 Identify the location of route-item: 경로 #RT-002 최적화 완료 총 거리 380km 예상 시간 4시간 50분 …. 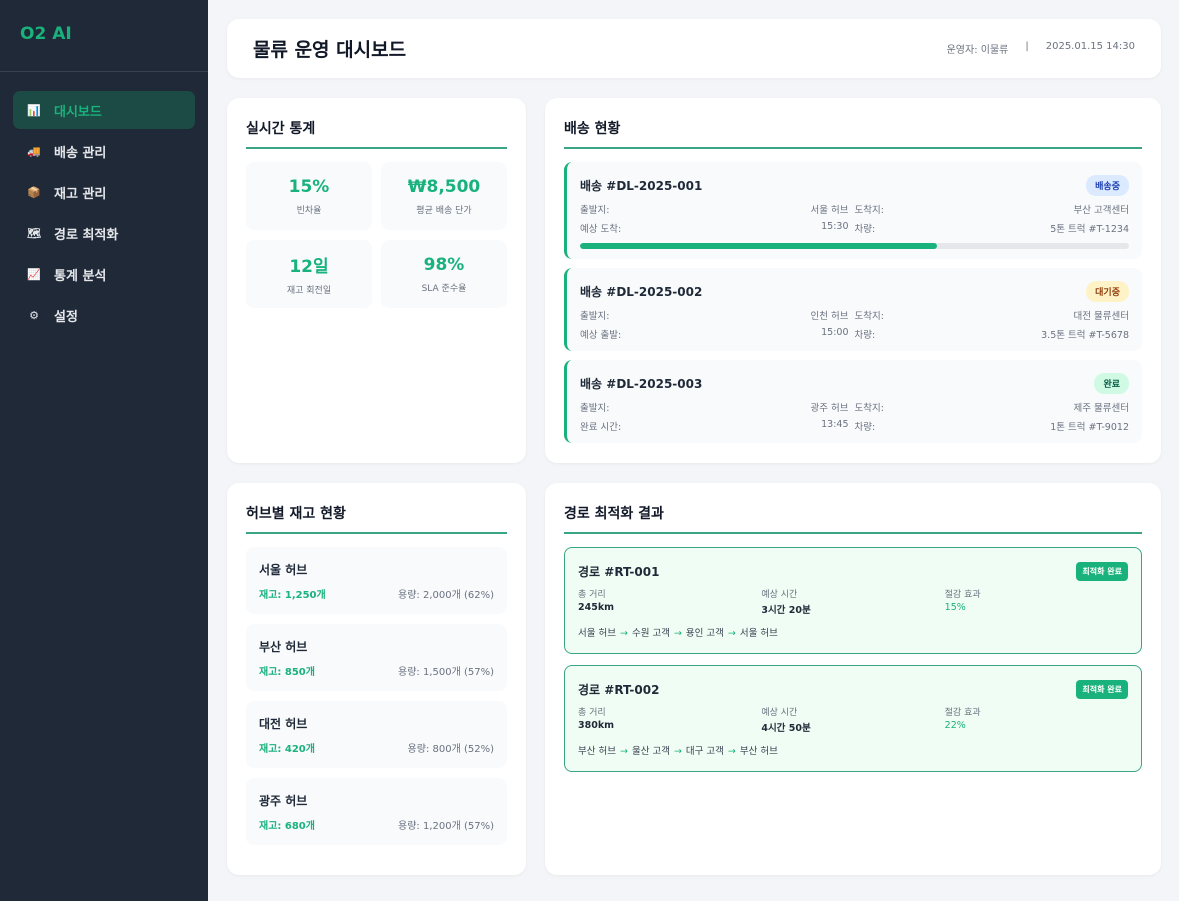
(853, 718).